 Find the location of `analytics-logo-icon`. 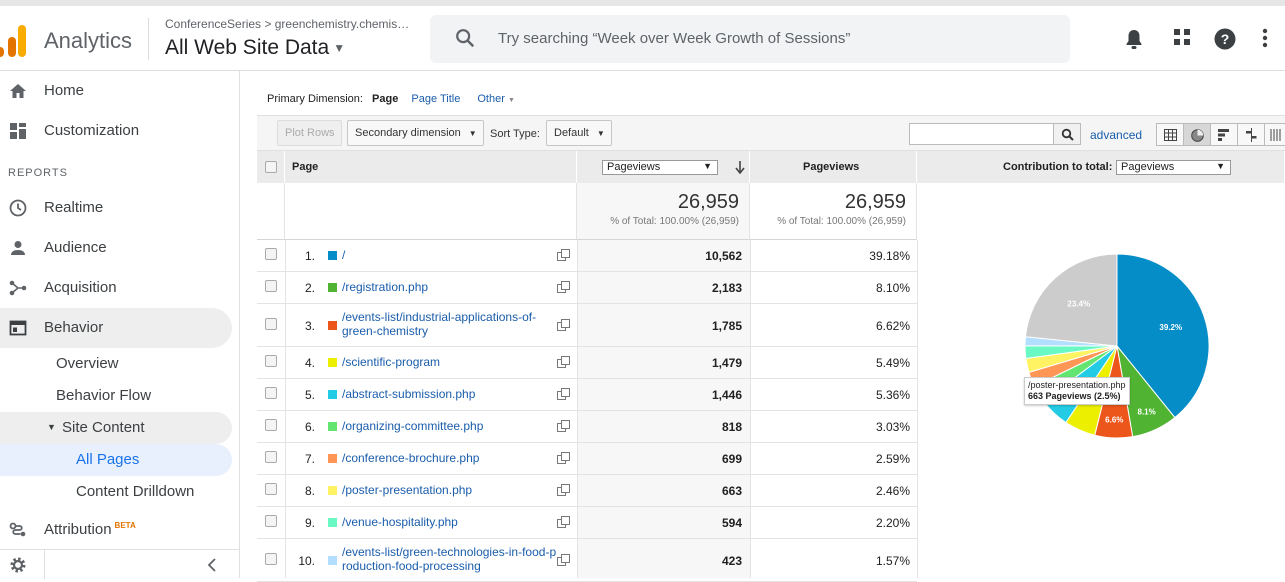

analytics-logo-icon is located at coordinates (14, 41).